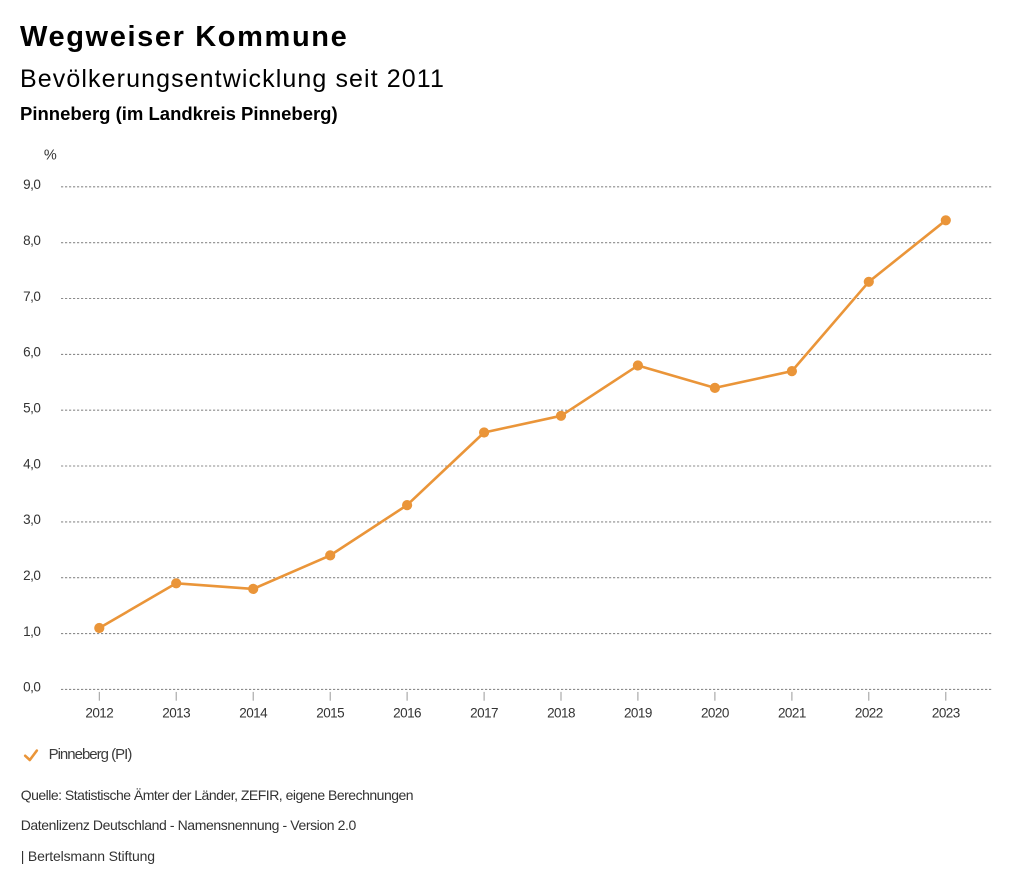 This screenshot has width=1024, height=888. Describe the element at coordinates (31, 519) in the screenshot. I see `svg-text: 3,0` at that location.